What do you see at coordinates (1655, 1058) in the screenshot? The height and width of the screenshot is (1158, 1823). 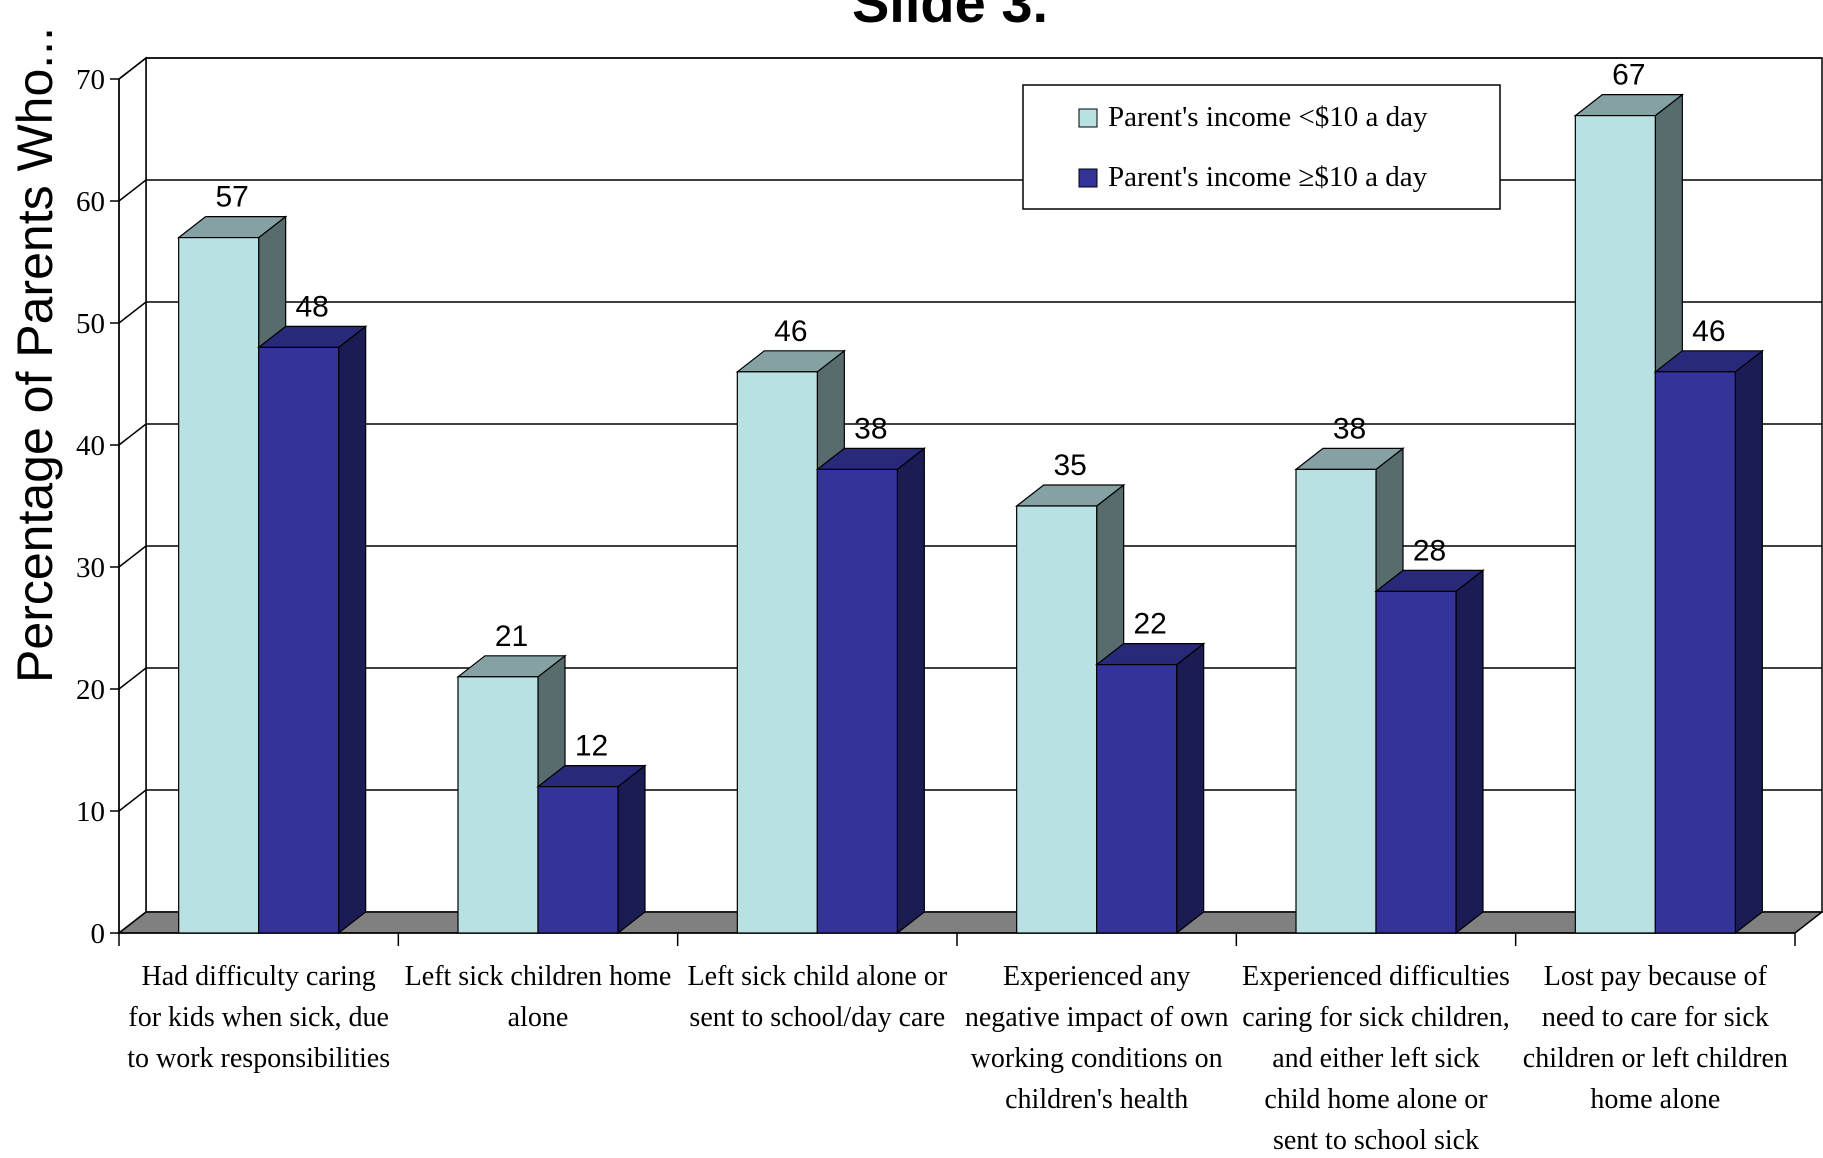 I see `x-tick-label-line: children or left children` at bounding box center [1655, 1058].